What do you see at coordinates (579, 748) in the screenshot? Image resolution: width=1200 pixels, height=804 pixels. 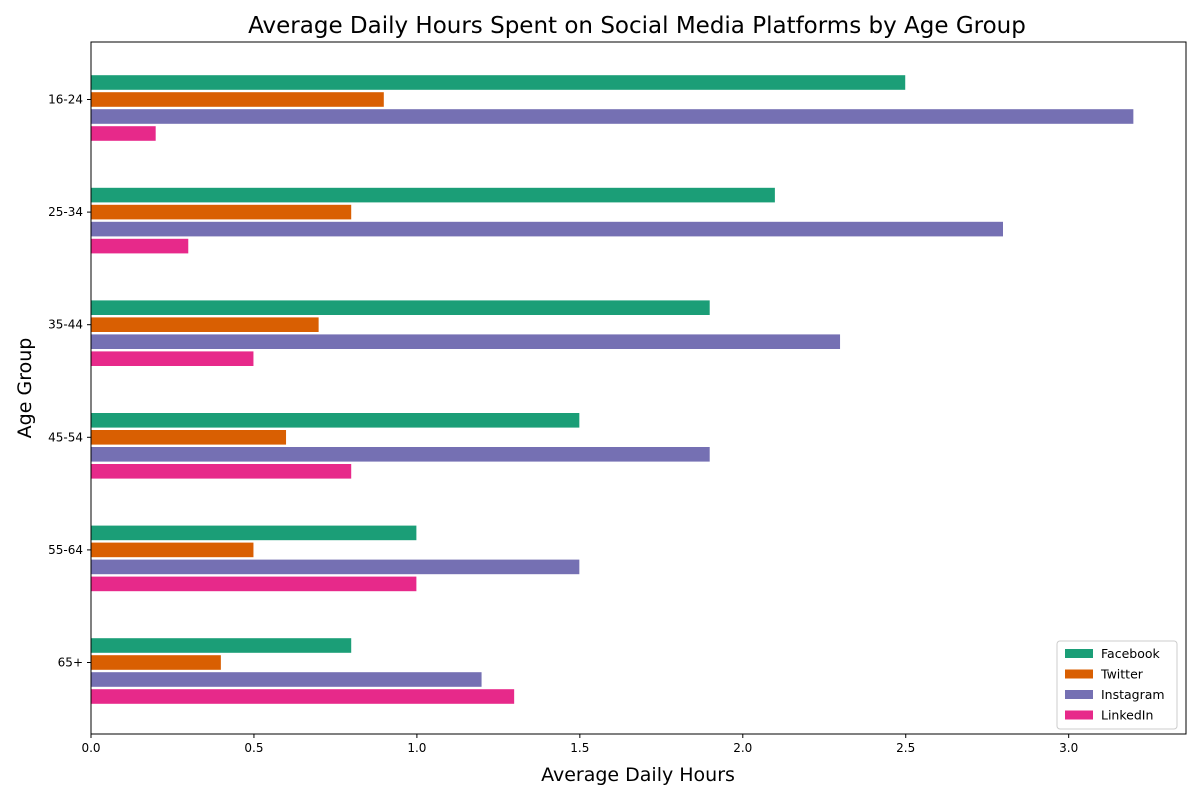 I see `x-tick-label: 1.5` at bounding box center [579, 748].